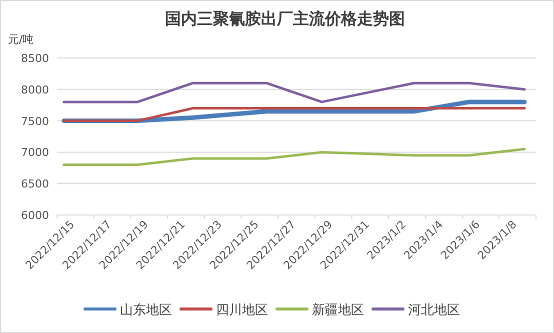 The height and width of the screenshot is (333, 554). I want to click on y-axis-title: 元/吨, so click(21, 39).